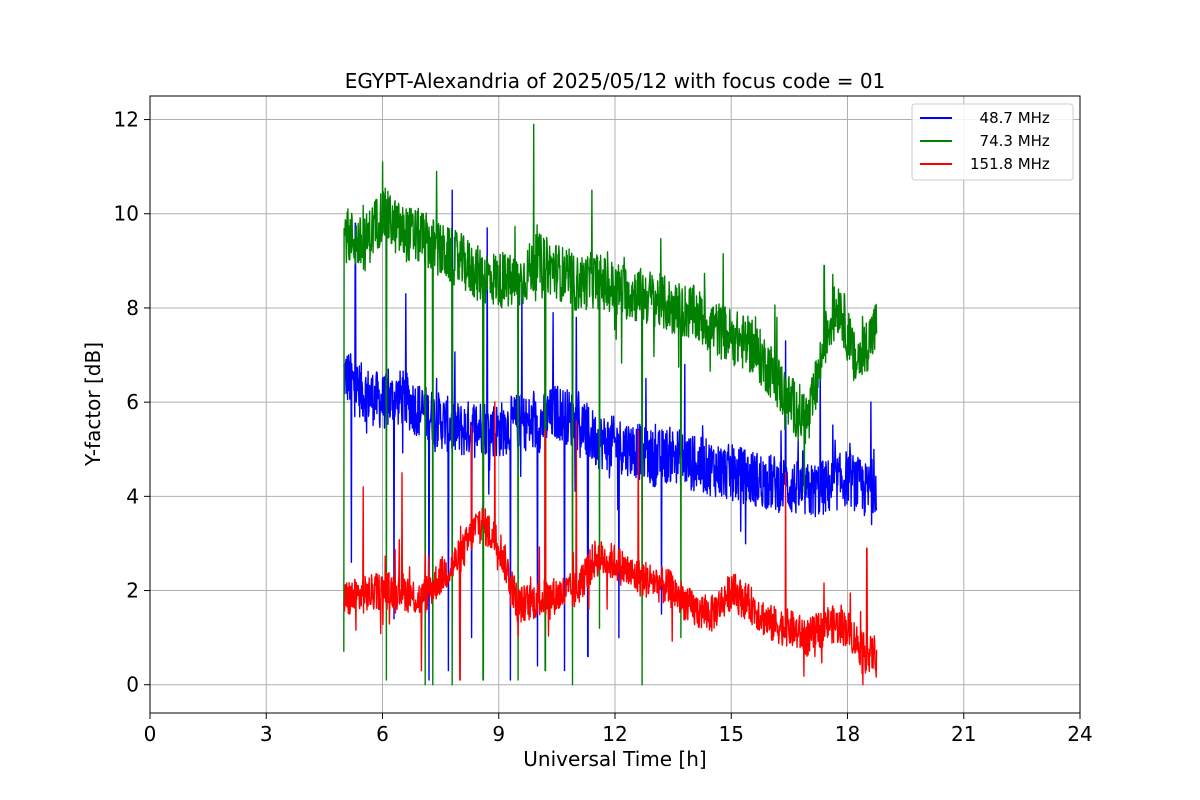  What do you see at coordinates (614, 734) in the screenshot?
I see `x-tick-label: 12` at bounding box center [614, 734].